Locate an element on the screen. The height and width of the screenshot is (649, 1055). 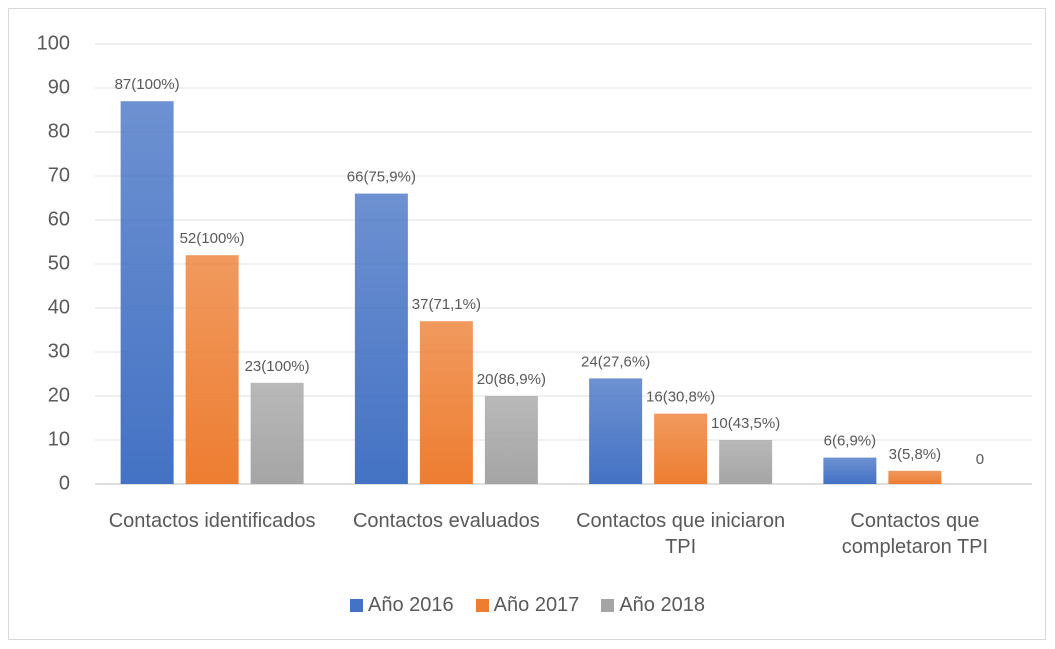
legend-label: Año 2016 is located at coordinates (411, 605).